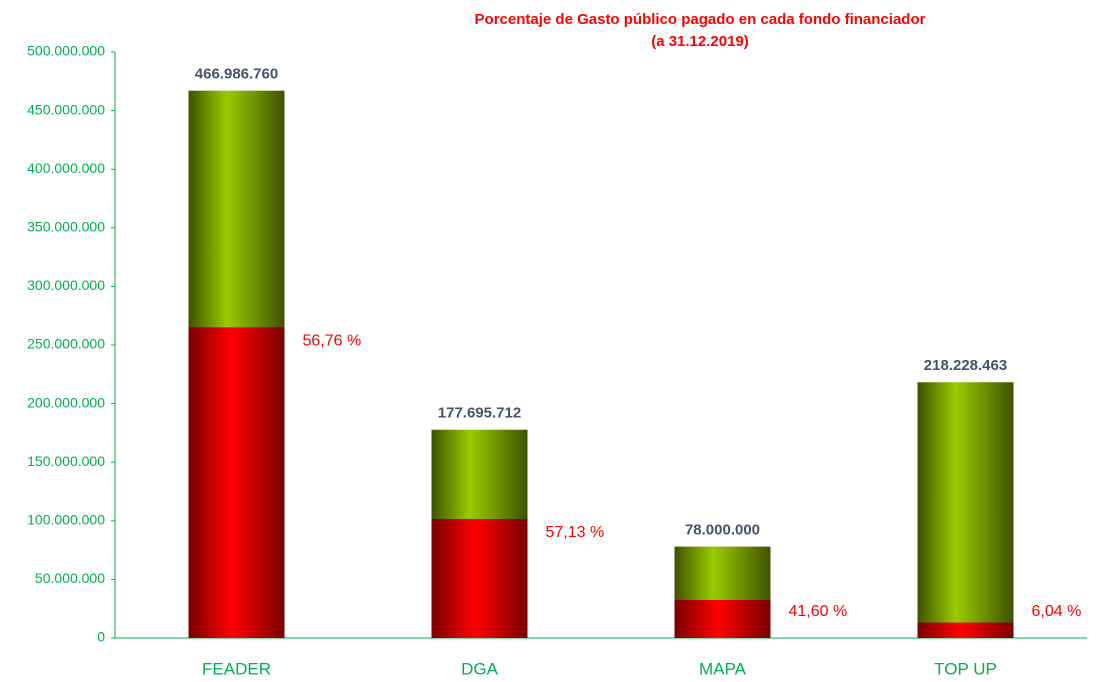 This screenshot has width=1097, height=682. Describe the element at coordinates (66, 109) in the screenshot. I see `y-tick-label: 450.000.000` at that location.